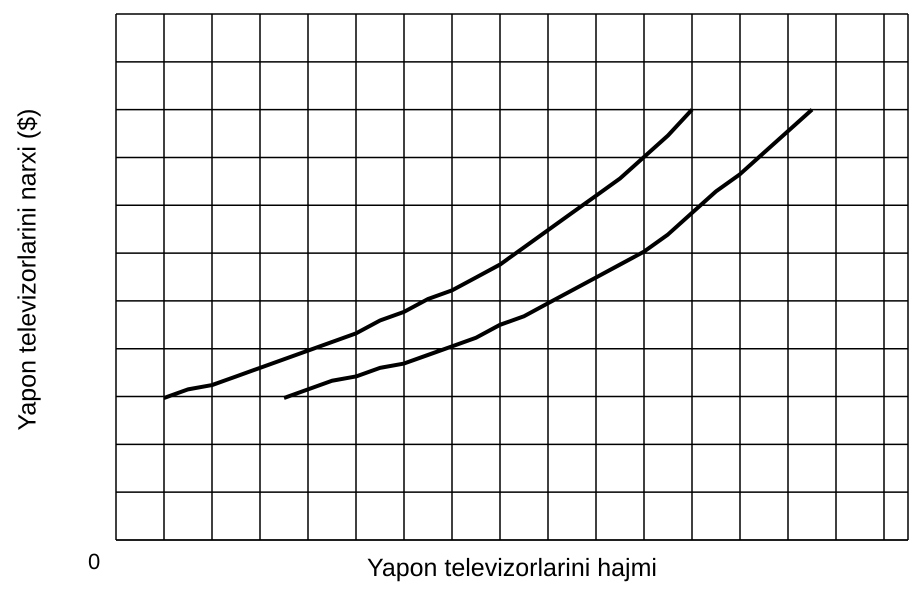 The width and height of the screenshot is (922, 601). What do you see at coordinates (512, 568) in the screenshot?
I see `x-axis-title: Yapon televizorlarini hajmi` at bounding box center [512, 568].